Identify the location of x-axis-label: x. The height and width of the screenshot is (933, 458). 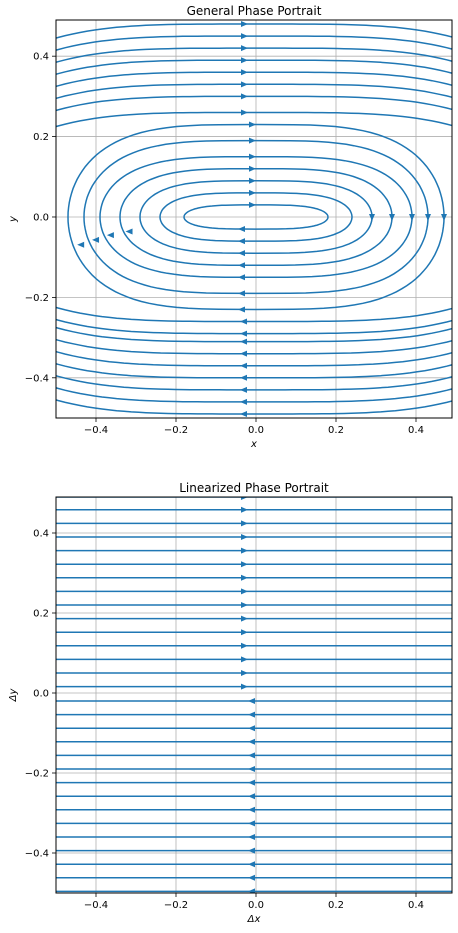
(253, 444).